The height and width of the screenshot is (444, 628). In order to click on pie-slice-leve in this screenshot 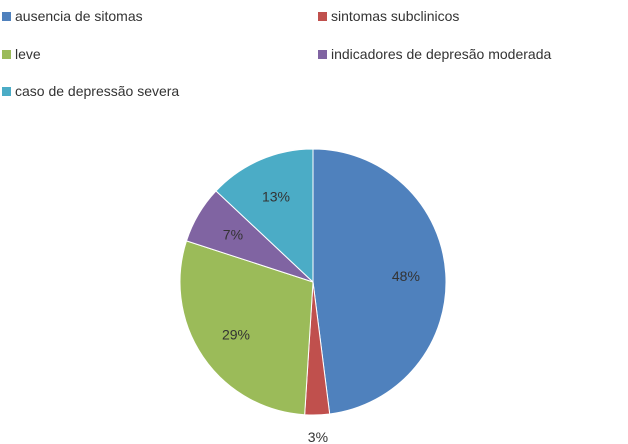, I will do `click(246, 328)`.